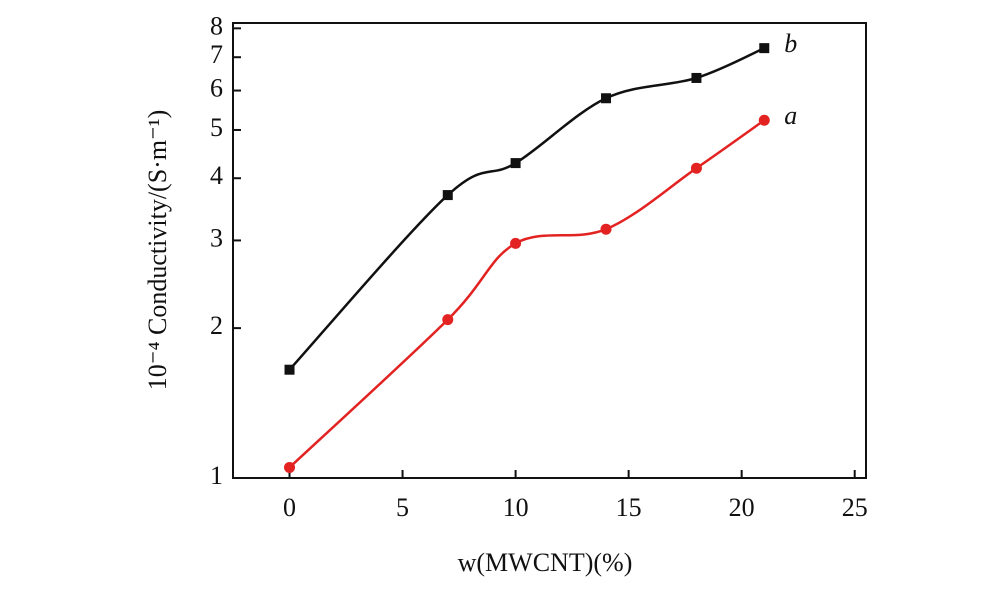 The image size is (1000, 595). Describe the element at coordinates (855, 507) in the screenshot. I see `x-tick-label: 25` at that location.